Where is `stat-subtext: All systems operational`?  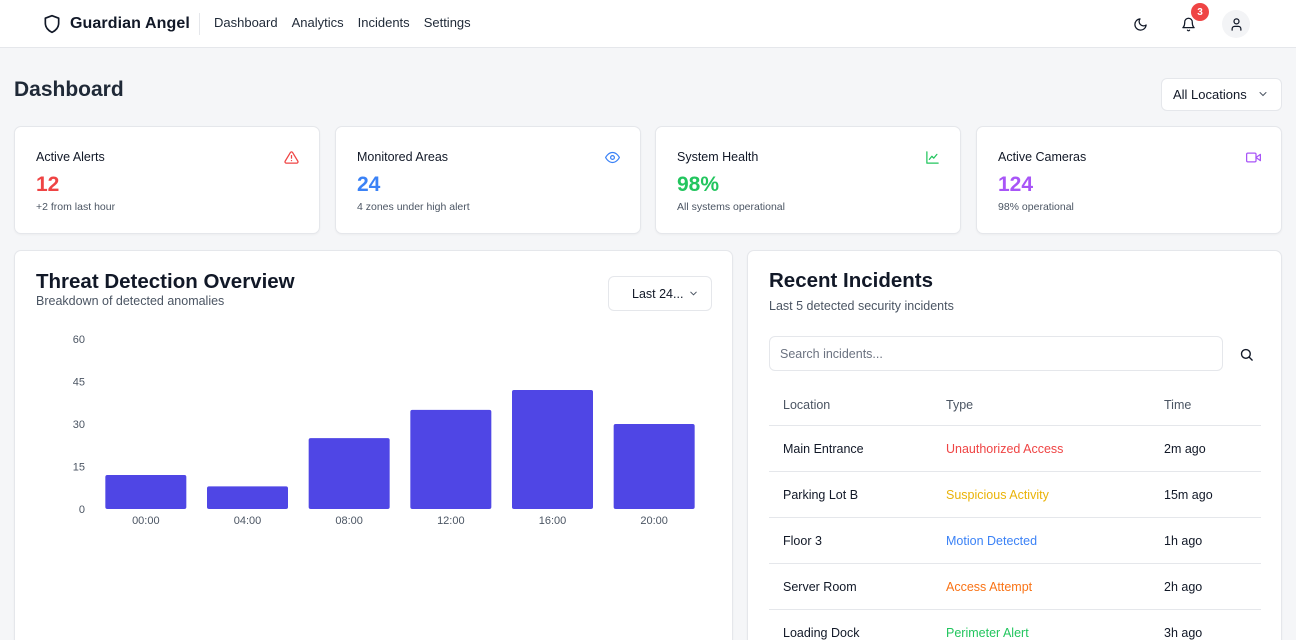 stat-subtext: All systems operational is located at coordinates (731, 207).